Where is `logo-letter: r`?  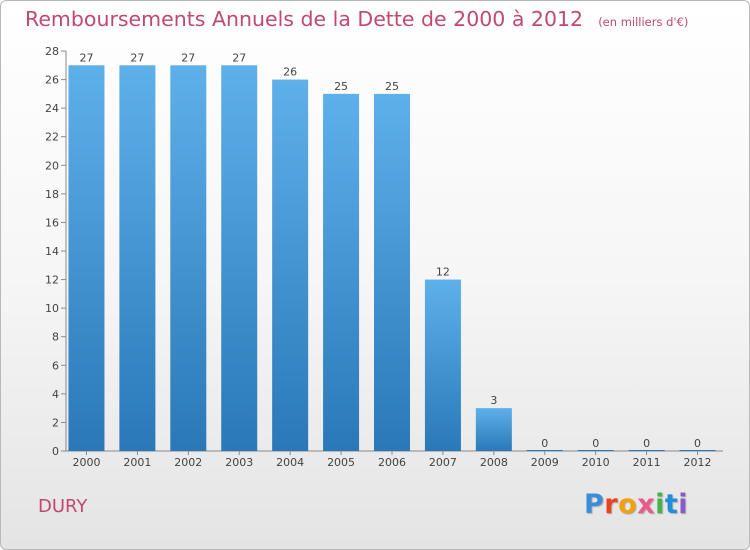 logo-letter: r is located at coordinates (611, 504).